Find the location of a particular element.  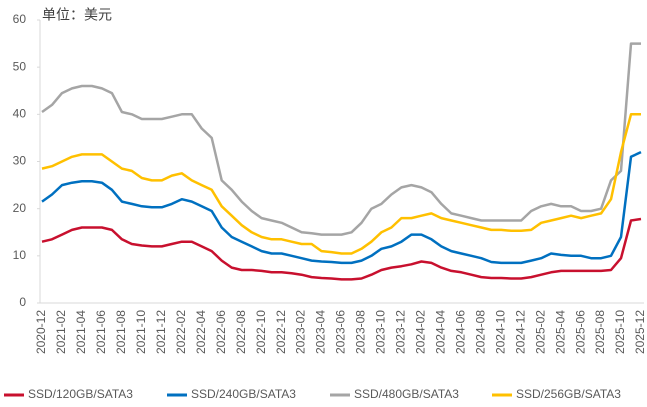

x-tick-label: 2024-12 is located at coordinates (520, 332).